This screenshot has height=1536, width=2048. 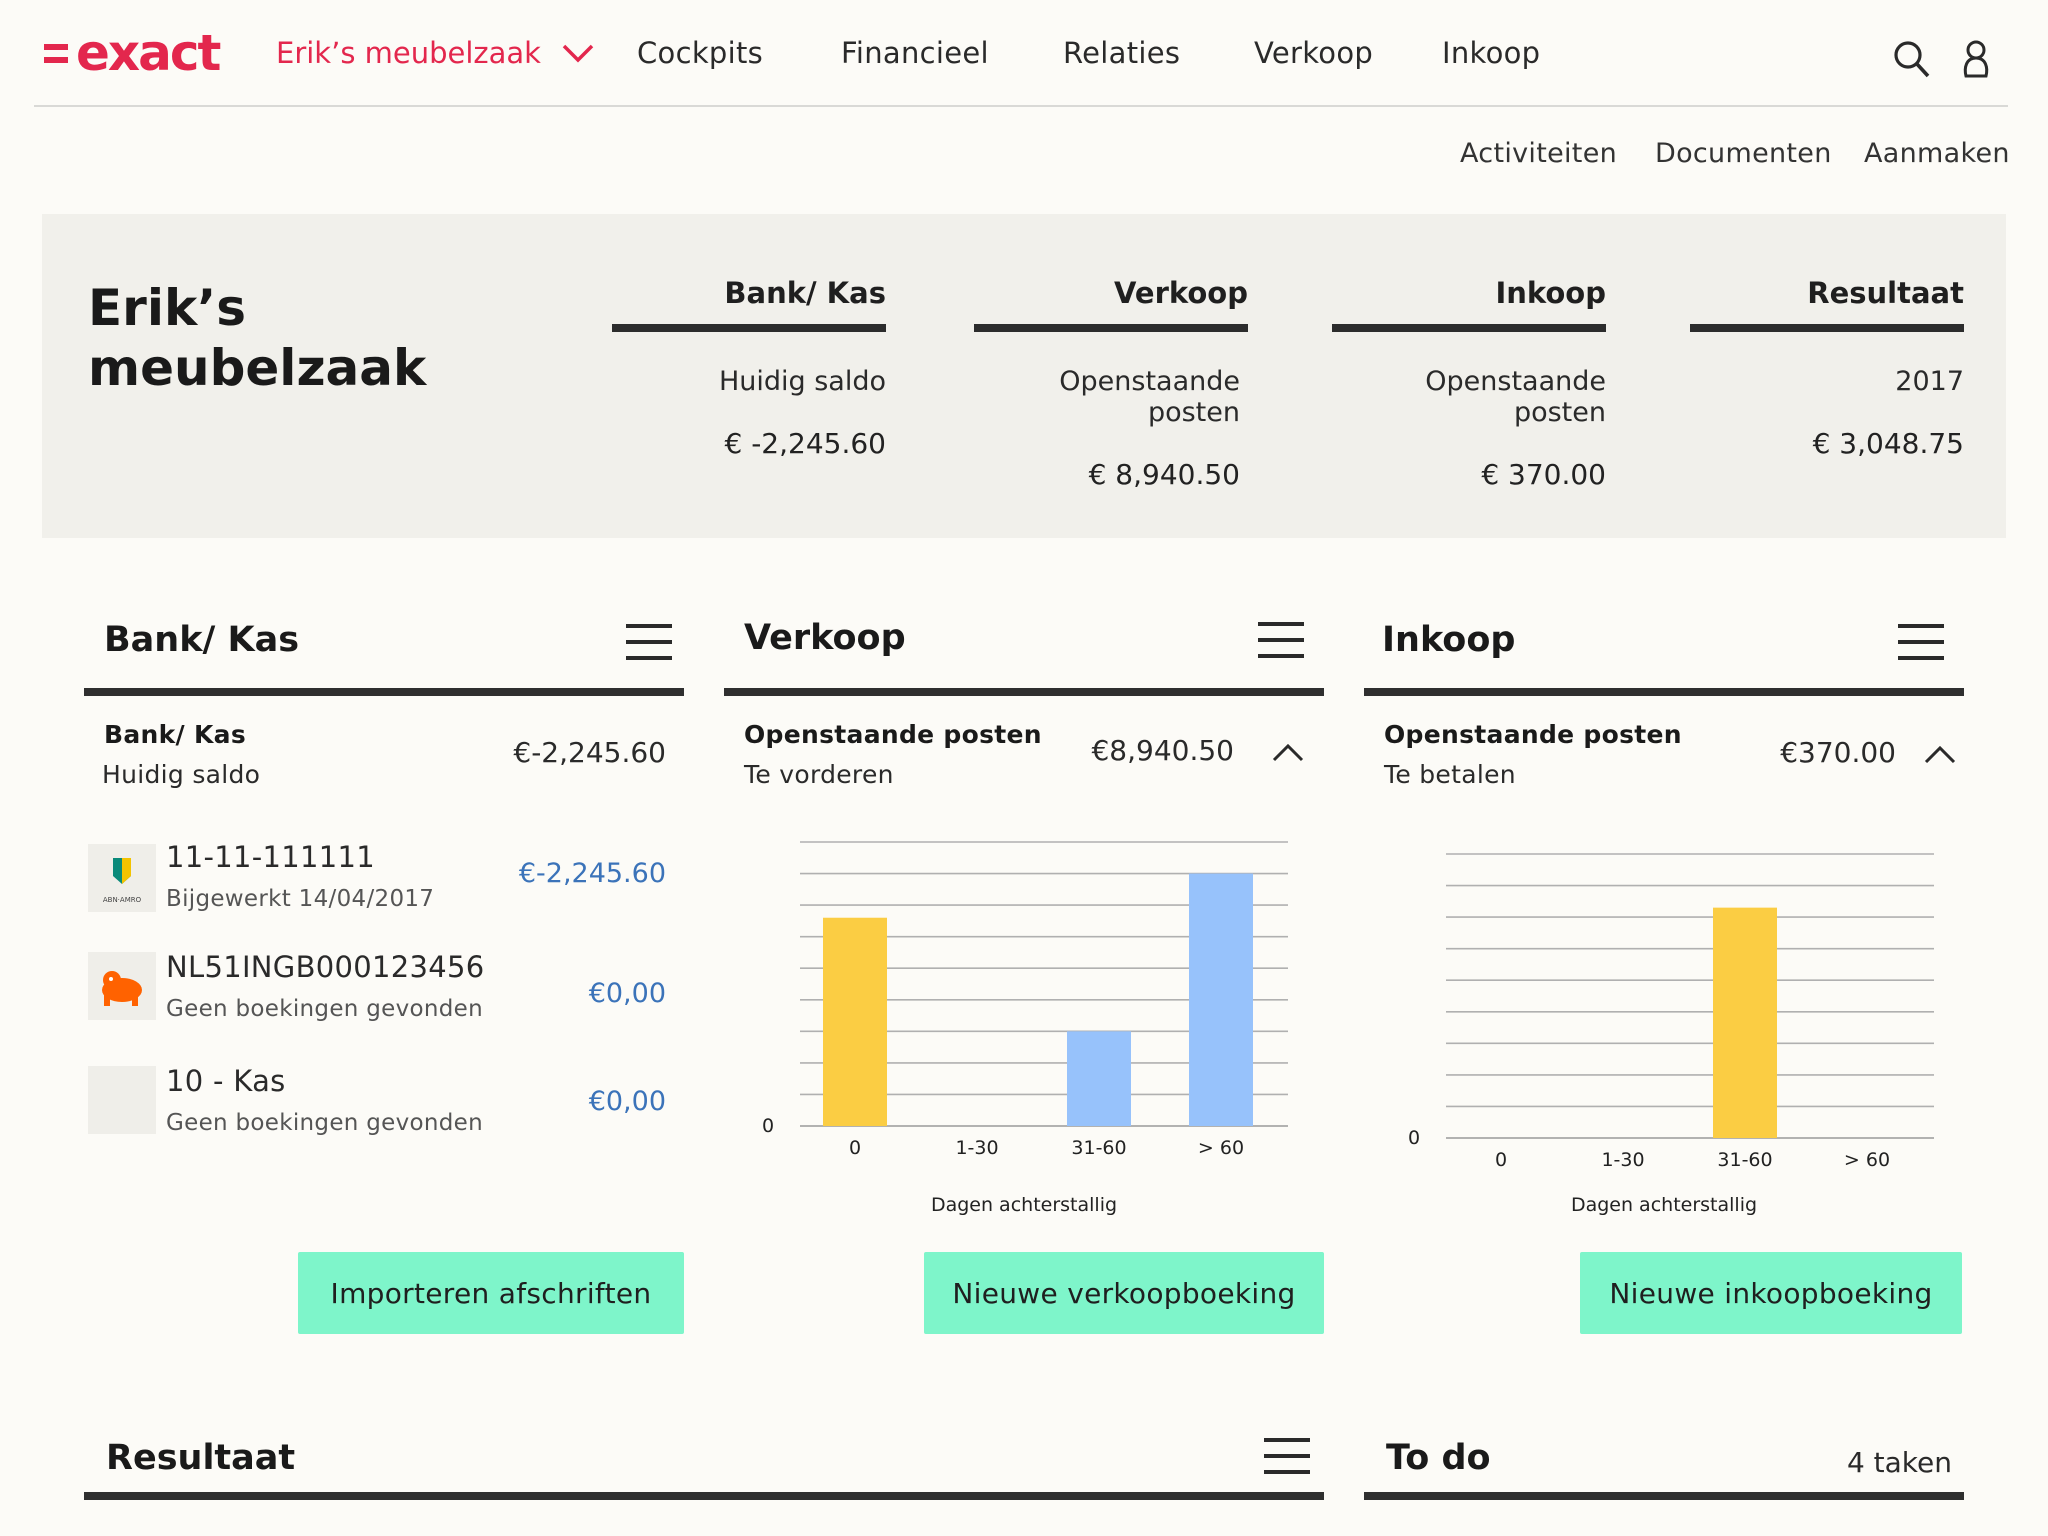 What do you see at coordinates (384, 692) in the screenshot?
I see `bank-panel-rule` at bounding box center [384, 692].